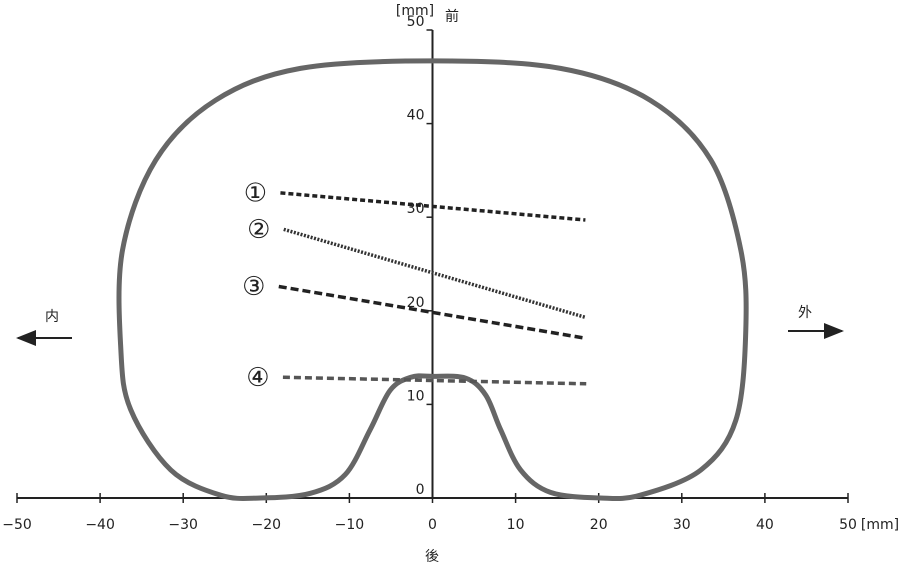  Describe the element at coordinates (100, 525) in the screenshot. I see `x-tick-label: −40` at that location.